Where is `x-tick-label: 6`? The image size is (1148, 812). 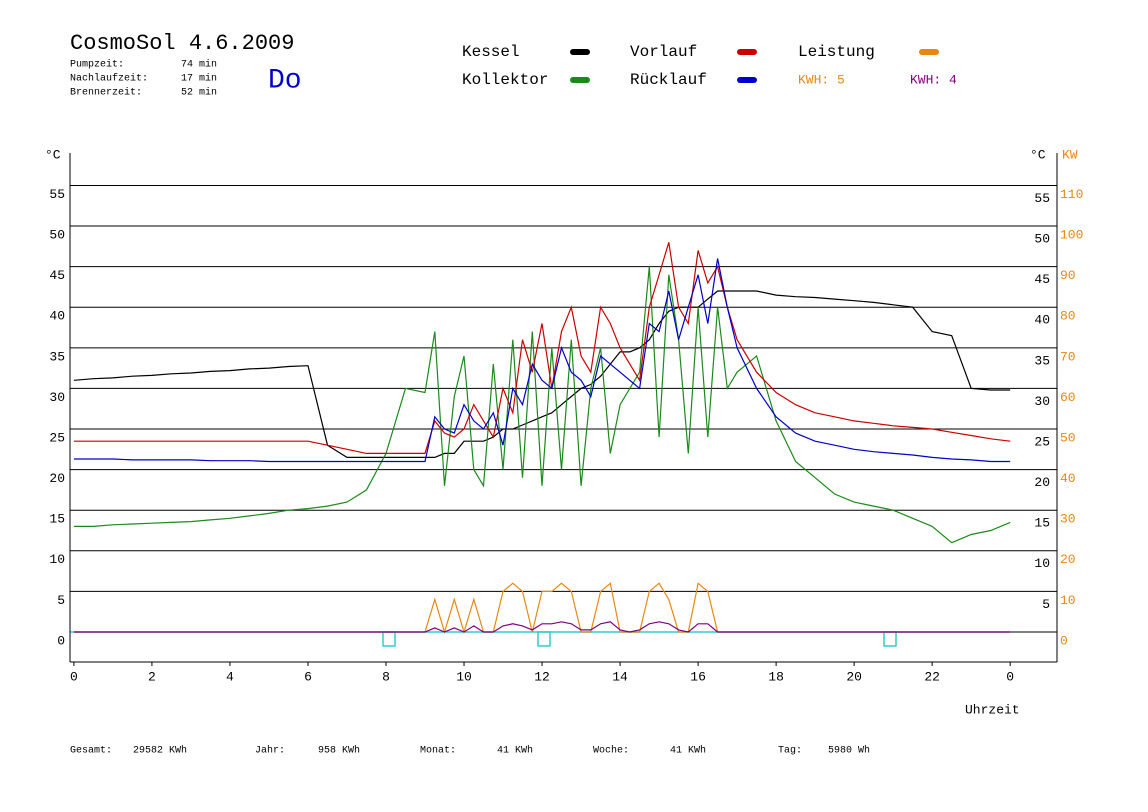
x-tick-label: 6 is located at coordinates (308, 676).